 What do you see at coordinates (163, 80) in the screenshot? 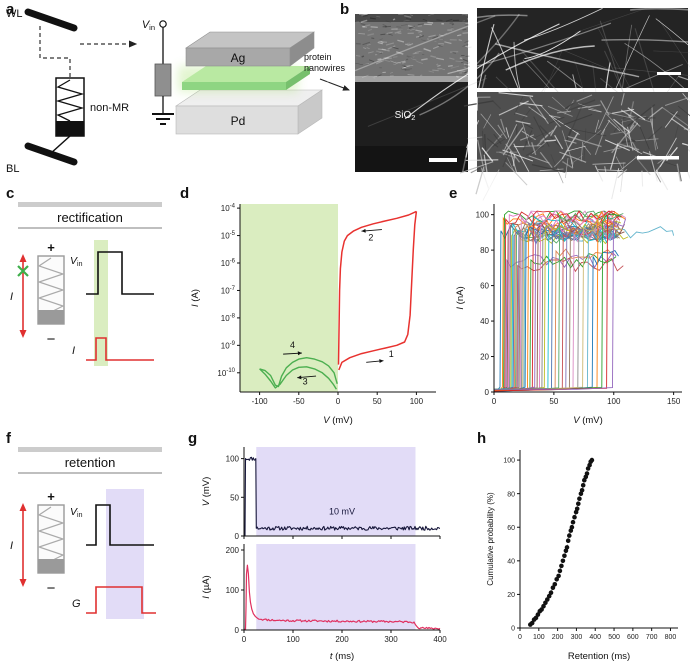
I see `contact-electrode` at bounding box center [163, 80].